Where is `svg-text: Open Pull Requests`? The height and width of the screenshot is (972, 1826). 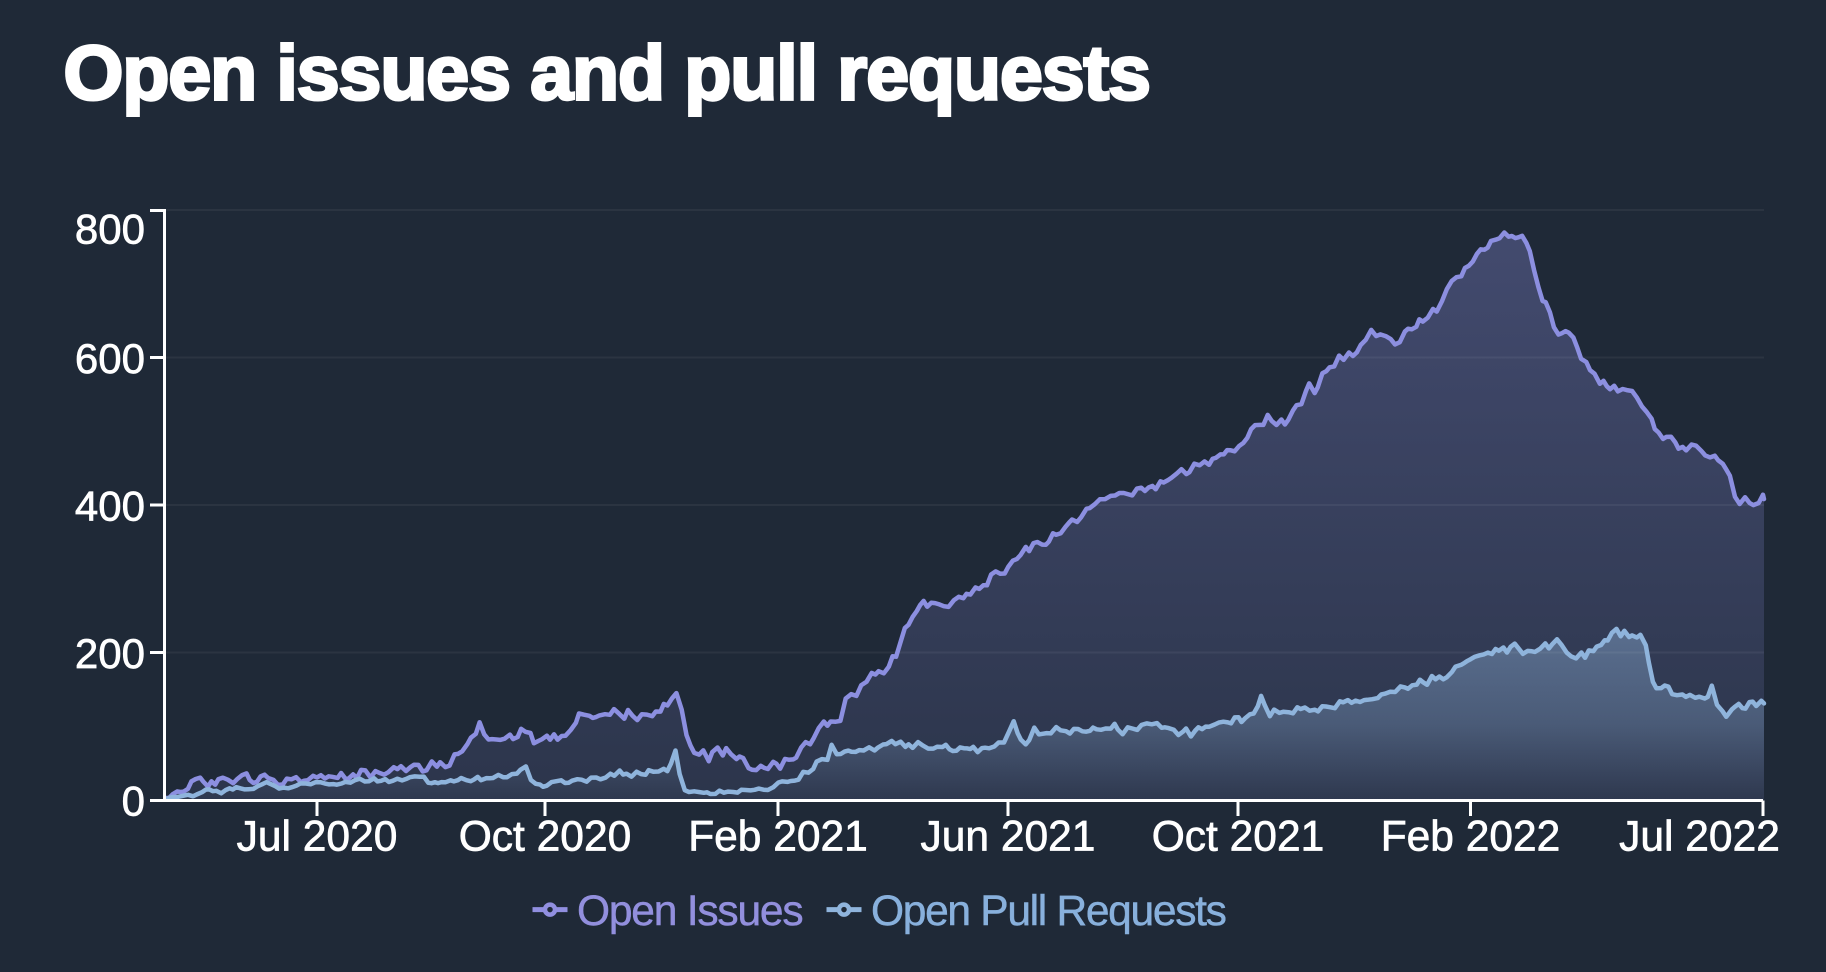 svg-text: Open Pull Requests is located at coordinates (1048, 911).